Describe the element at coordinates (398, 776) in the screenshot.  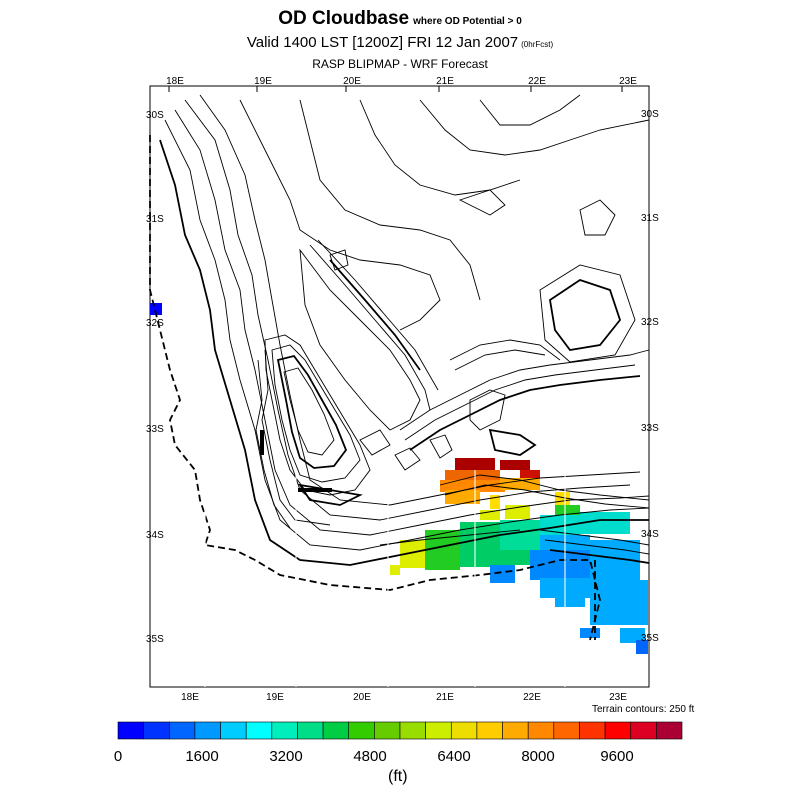
I see `legend-unit: (ft)` at that location.